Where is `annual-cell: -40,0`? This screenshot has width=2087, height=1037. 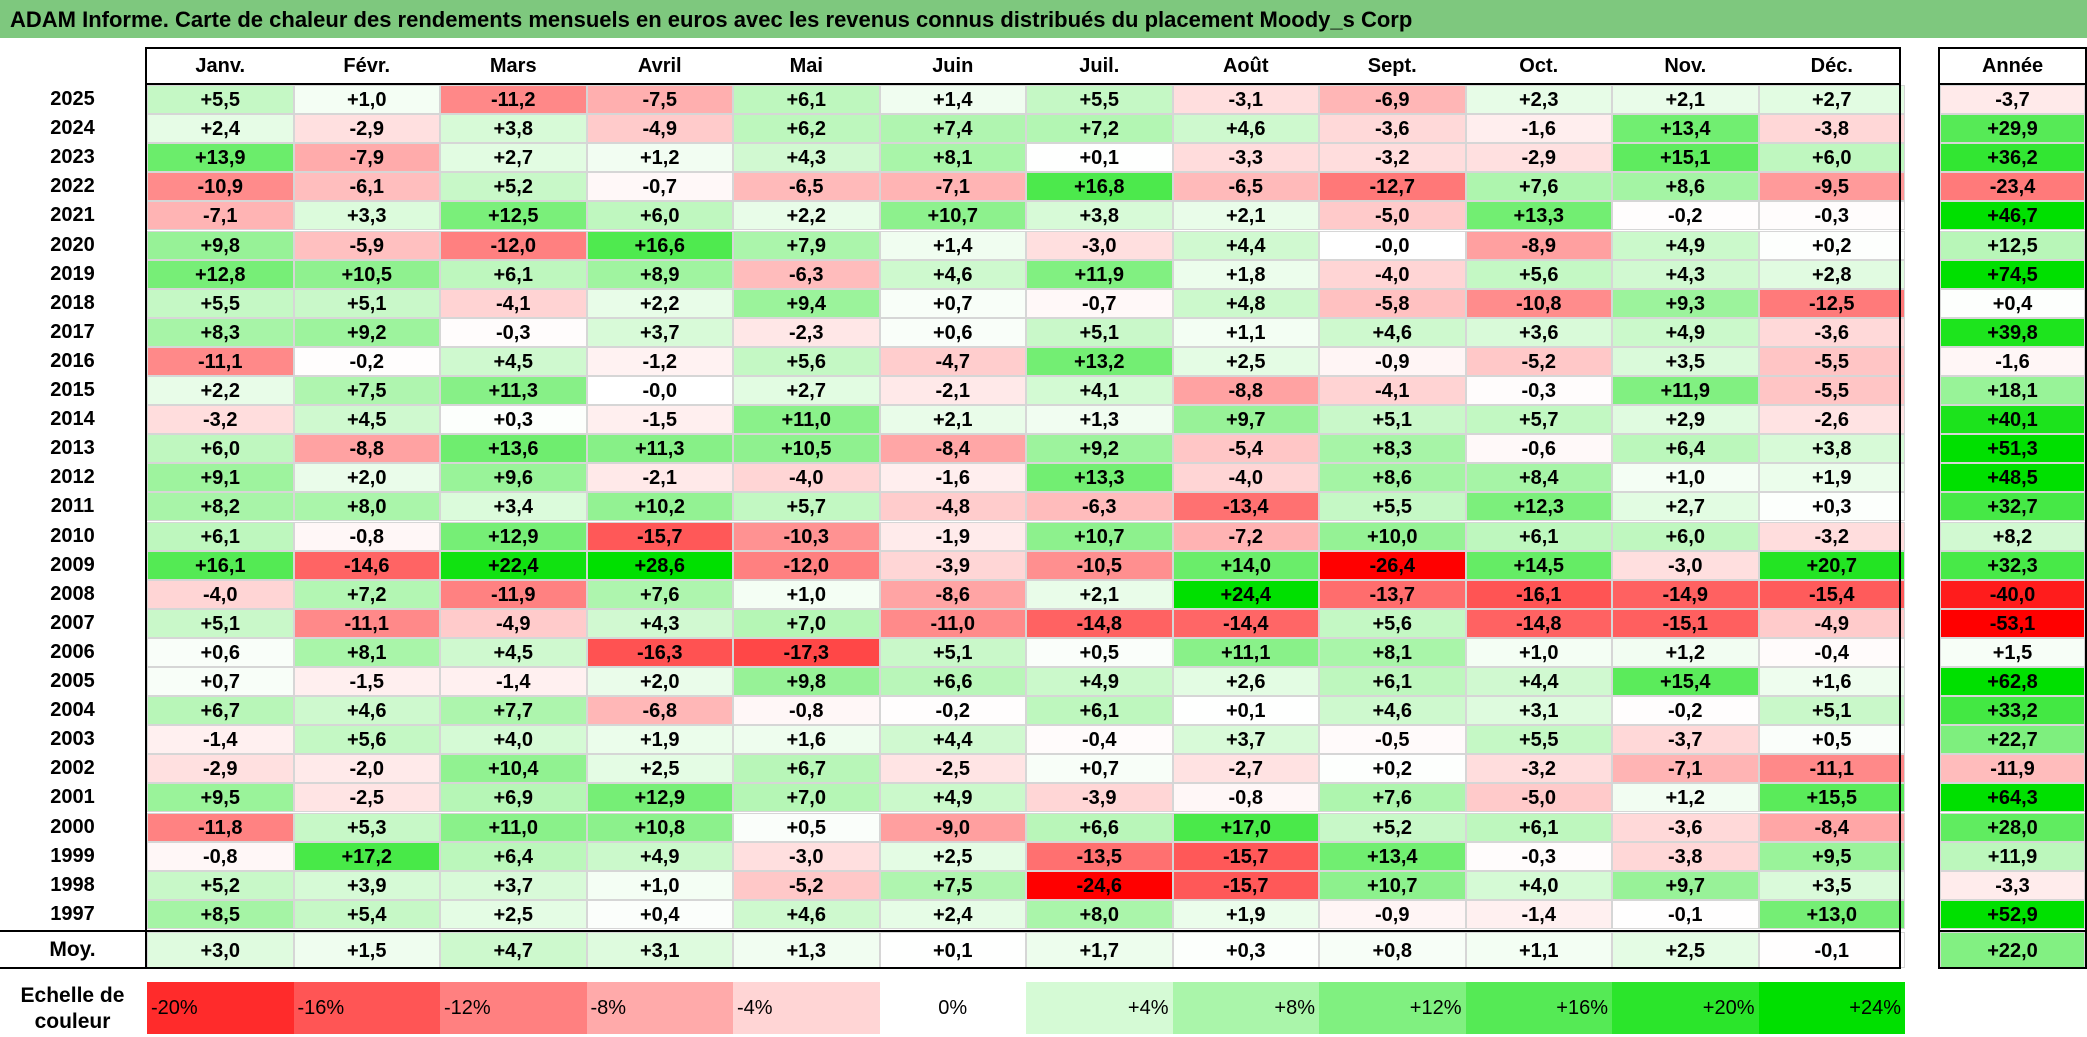
annual-cell: -40,0 is located at coordinates (2012, 594).